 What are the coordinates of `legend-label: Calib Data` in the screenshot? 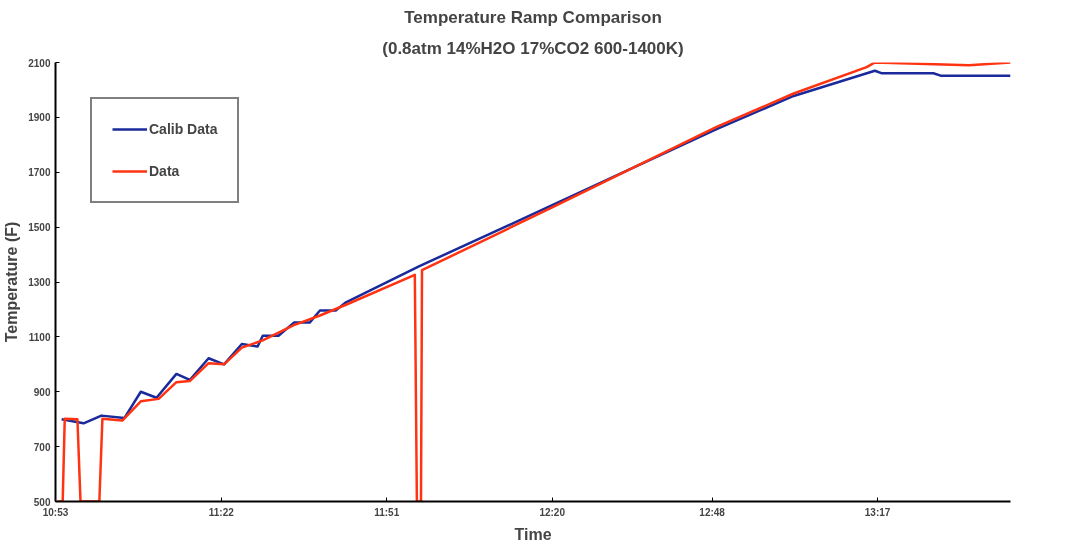 It's located at (183, 129).